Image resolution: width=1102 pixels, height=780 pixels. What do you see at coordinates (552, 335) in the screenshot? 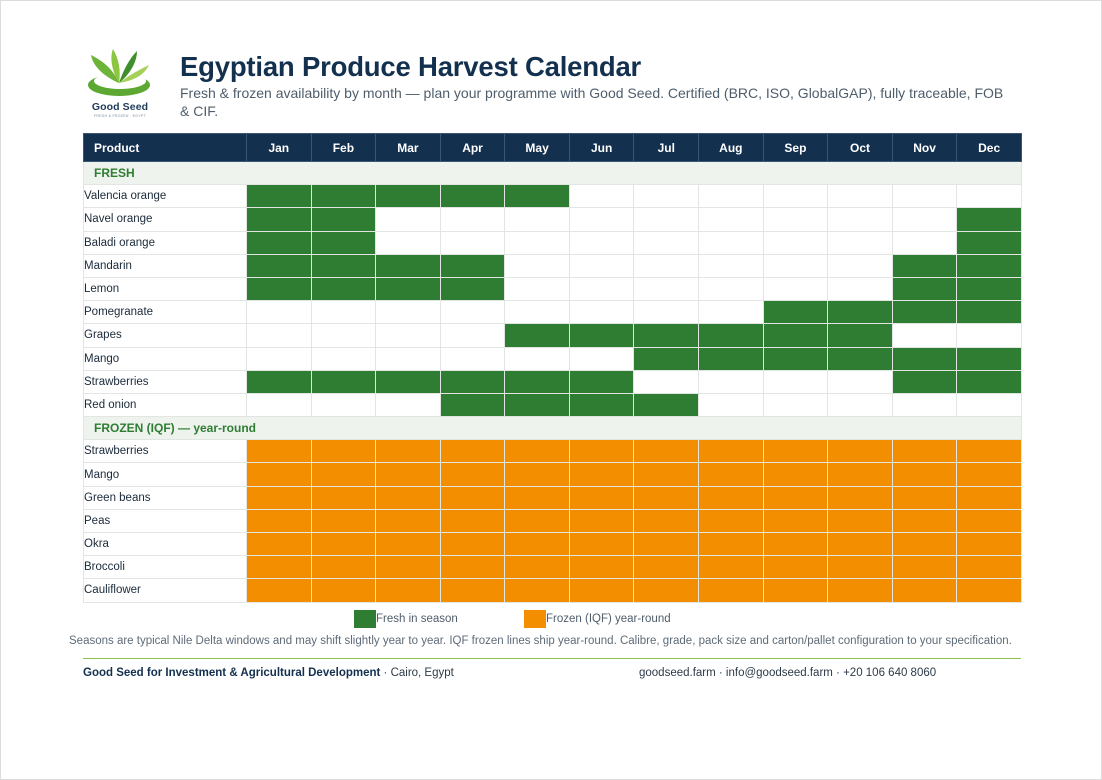
I see `table-row: Grapes` at bounding box center [552, 335].